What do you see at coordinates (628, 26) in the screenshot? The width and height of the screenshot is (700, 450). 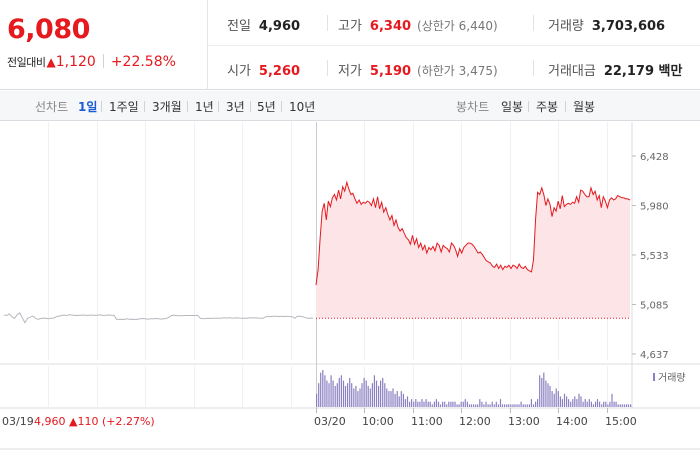 I see `stat-value: 3,703,606` at bounding box center [628, 26].